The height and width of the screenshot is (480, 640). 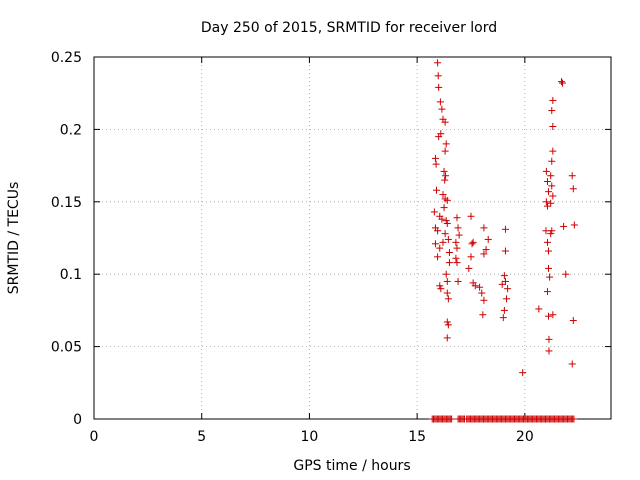 What do you see at coordinates (94, 437) in the screenshot?
I see `x-tick-label: 0` at bounding box center [94, 437].